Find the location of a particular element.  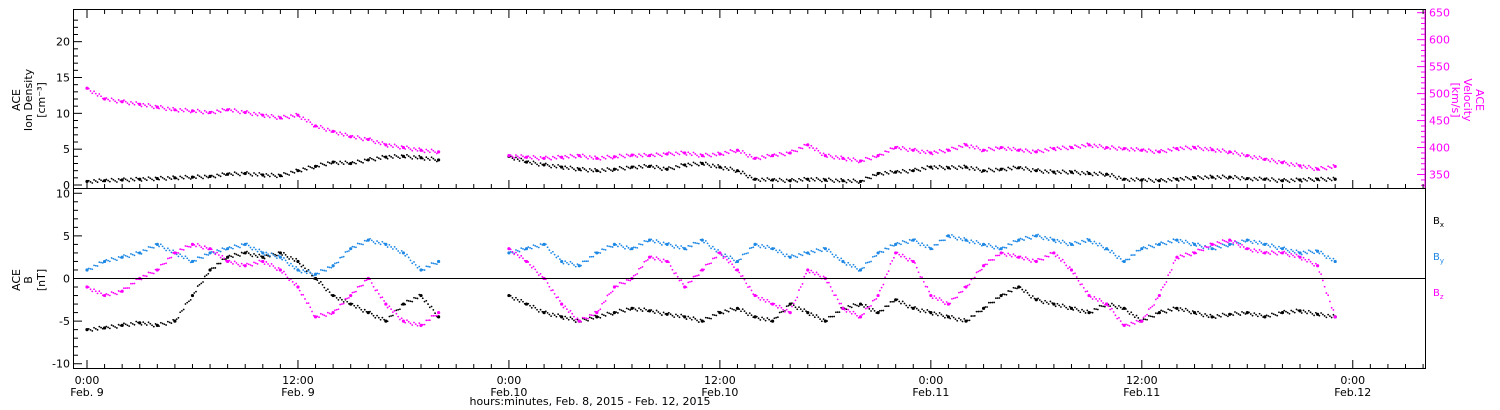

bottom-by-point is located at coordinates (1107, 249).